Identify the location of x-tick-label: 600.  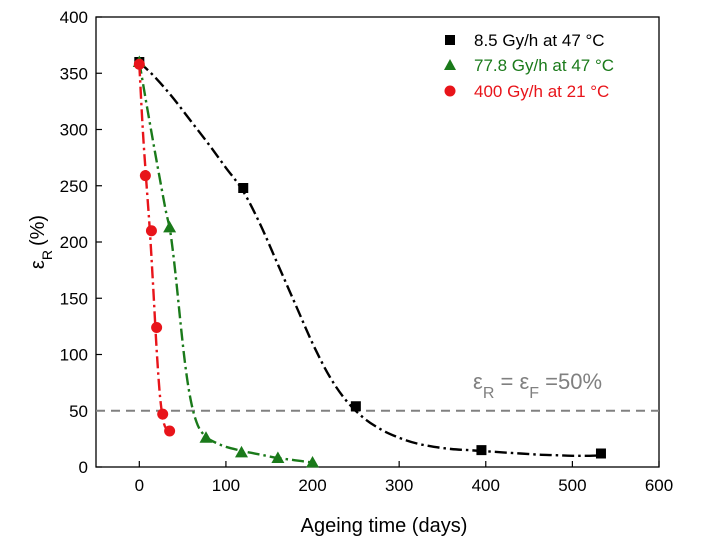
(659, 485).